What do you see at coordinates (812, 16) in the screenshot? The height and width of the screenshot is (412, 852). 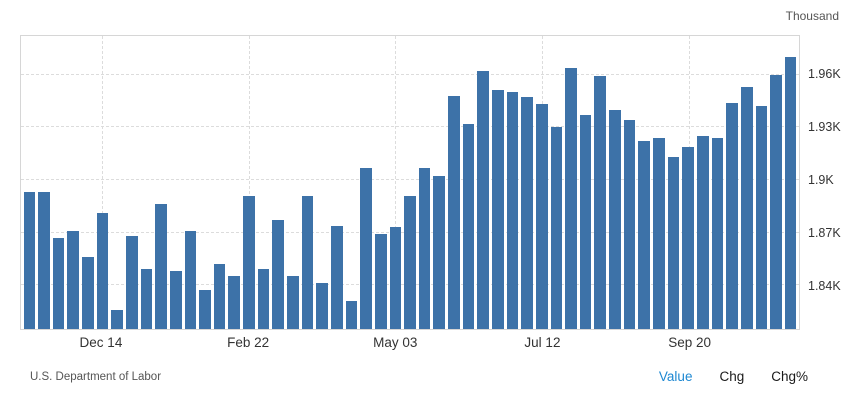 I see `y-axis-unit-label: Thousand` at bounding box center [812, 16].